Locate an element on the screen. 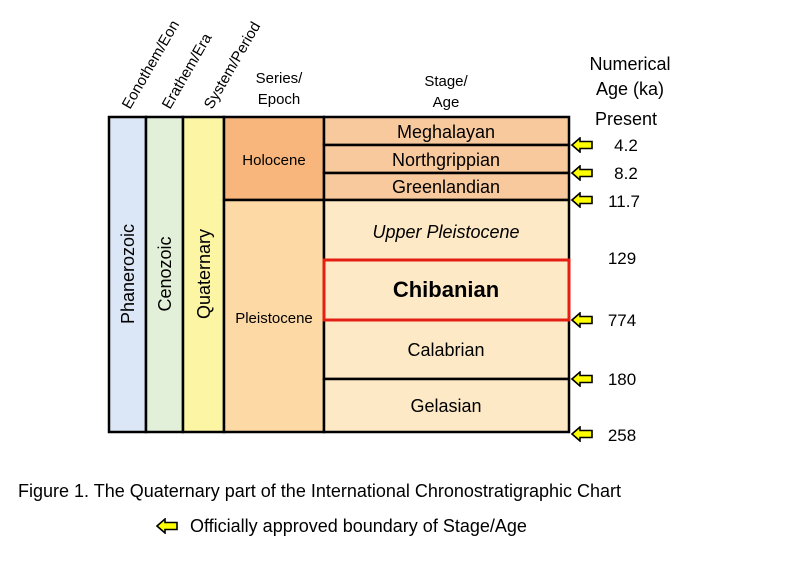 The width and height of the screenshot is (800, 567). header-numerical-line2: Age (ka) is located at coordinates (630, 89).